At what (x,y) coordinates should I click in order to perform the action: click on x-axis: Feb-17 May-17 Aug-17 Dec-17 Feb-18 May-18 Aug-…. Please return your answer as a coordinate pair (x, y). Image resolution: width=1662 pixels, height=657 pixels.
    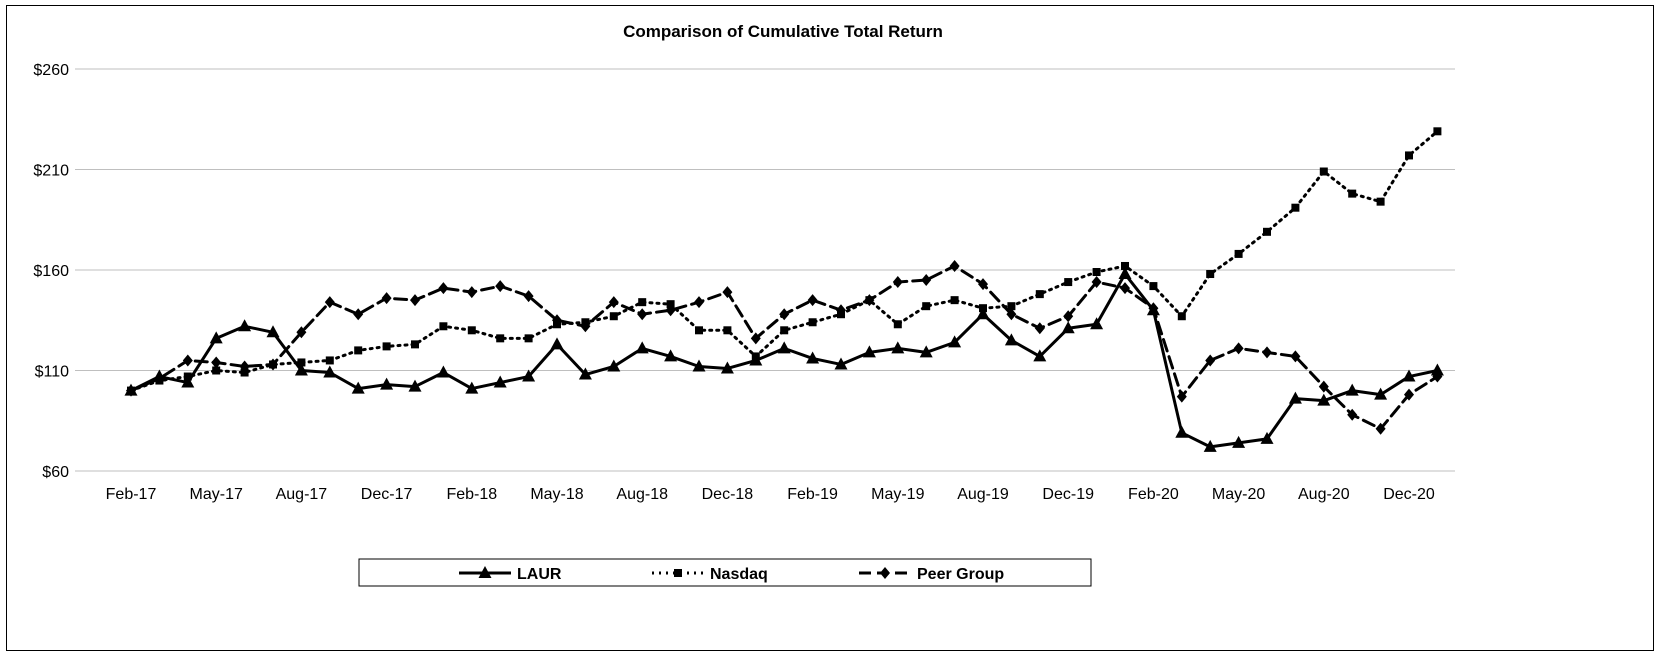
    Looking at the image, I should click on (770, 494).